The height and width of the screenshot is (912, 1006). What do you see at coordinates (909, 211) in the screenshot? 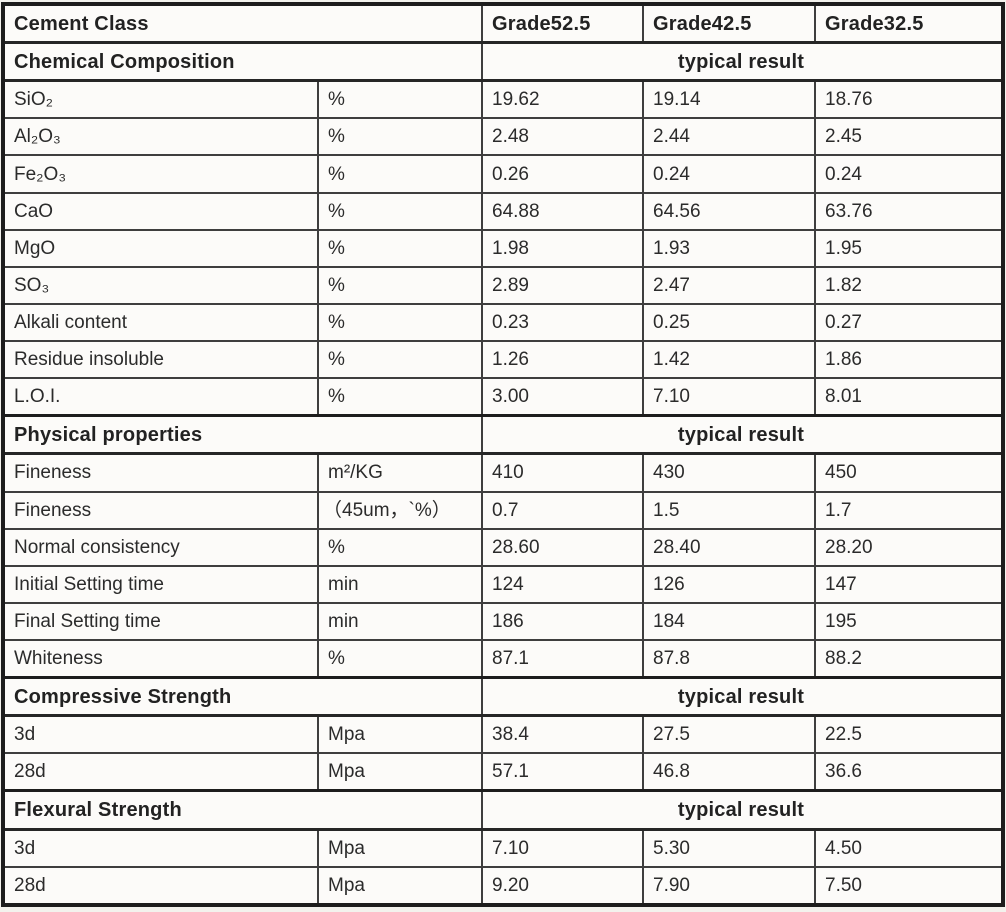
I see `value-cell: 63.76` at bounding box center [909, 211].